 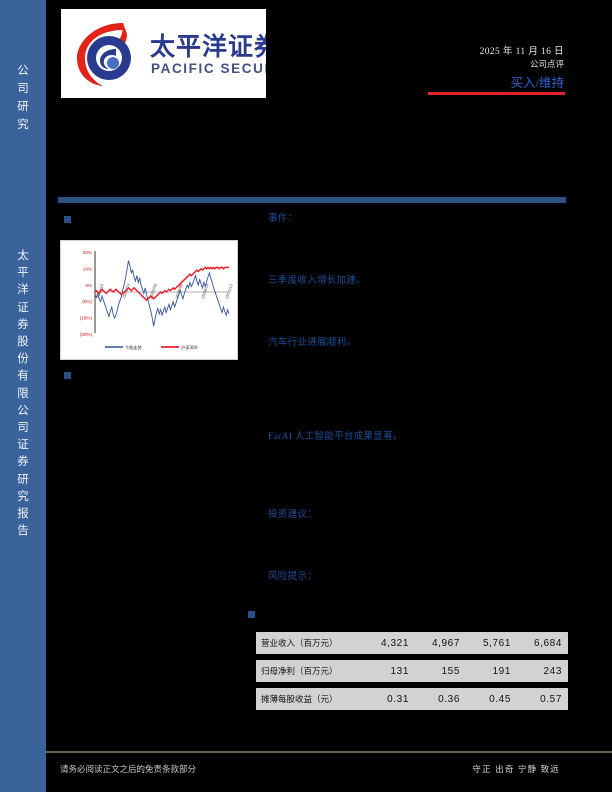 I want to click on investment-rating: 买入/维持, so click(x=537, y=83).